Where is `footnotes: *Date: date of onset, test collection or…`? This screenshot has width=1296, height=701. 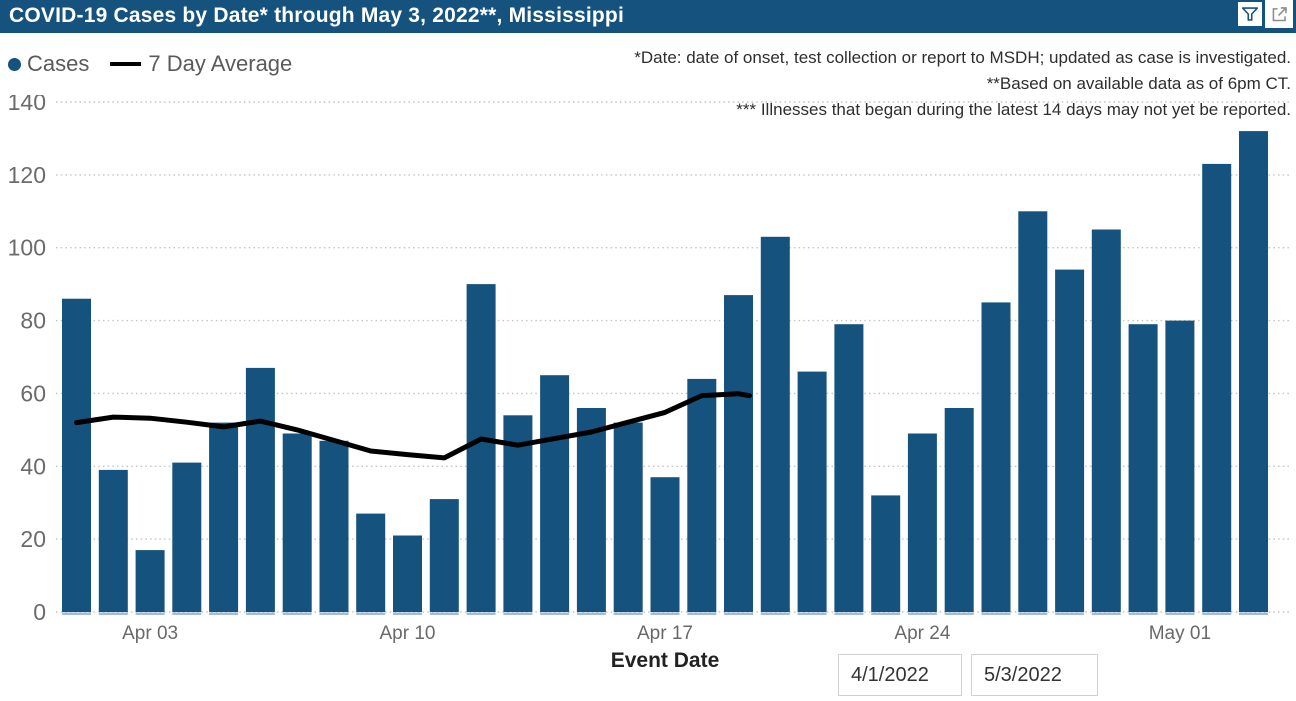 footnotes: *Date: date of onset, test collection or… is located at coordinates (962, 84).